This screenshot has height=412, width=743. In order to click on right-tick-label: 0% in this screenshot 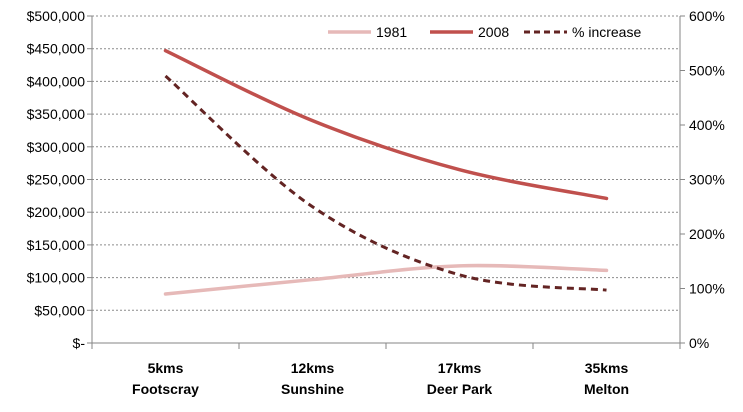, I will do `click(699, 343)`.